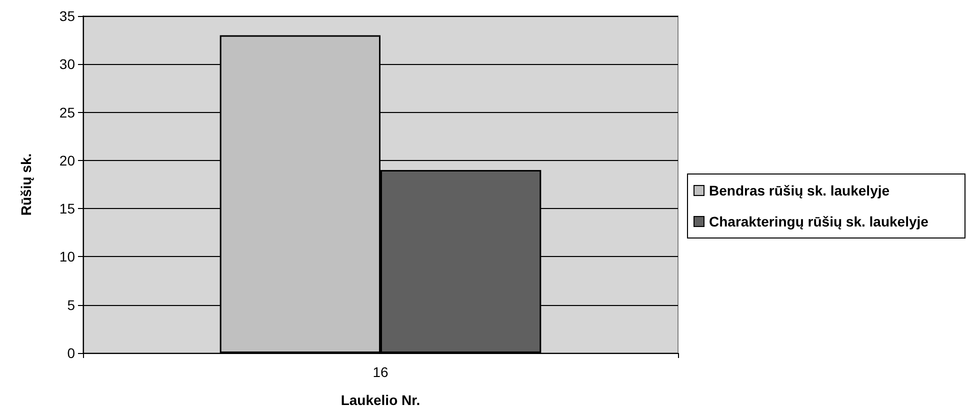  What do you see at coordinates (67, 64) in the screenshot?
I see `y-tick-label: 30` at bounding box center [67, 64].